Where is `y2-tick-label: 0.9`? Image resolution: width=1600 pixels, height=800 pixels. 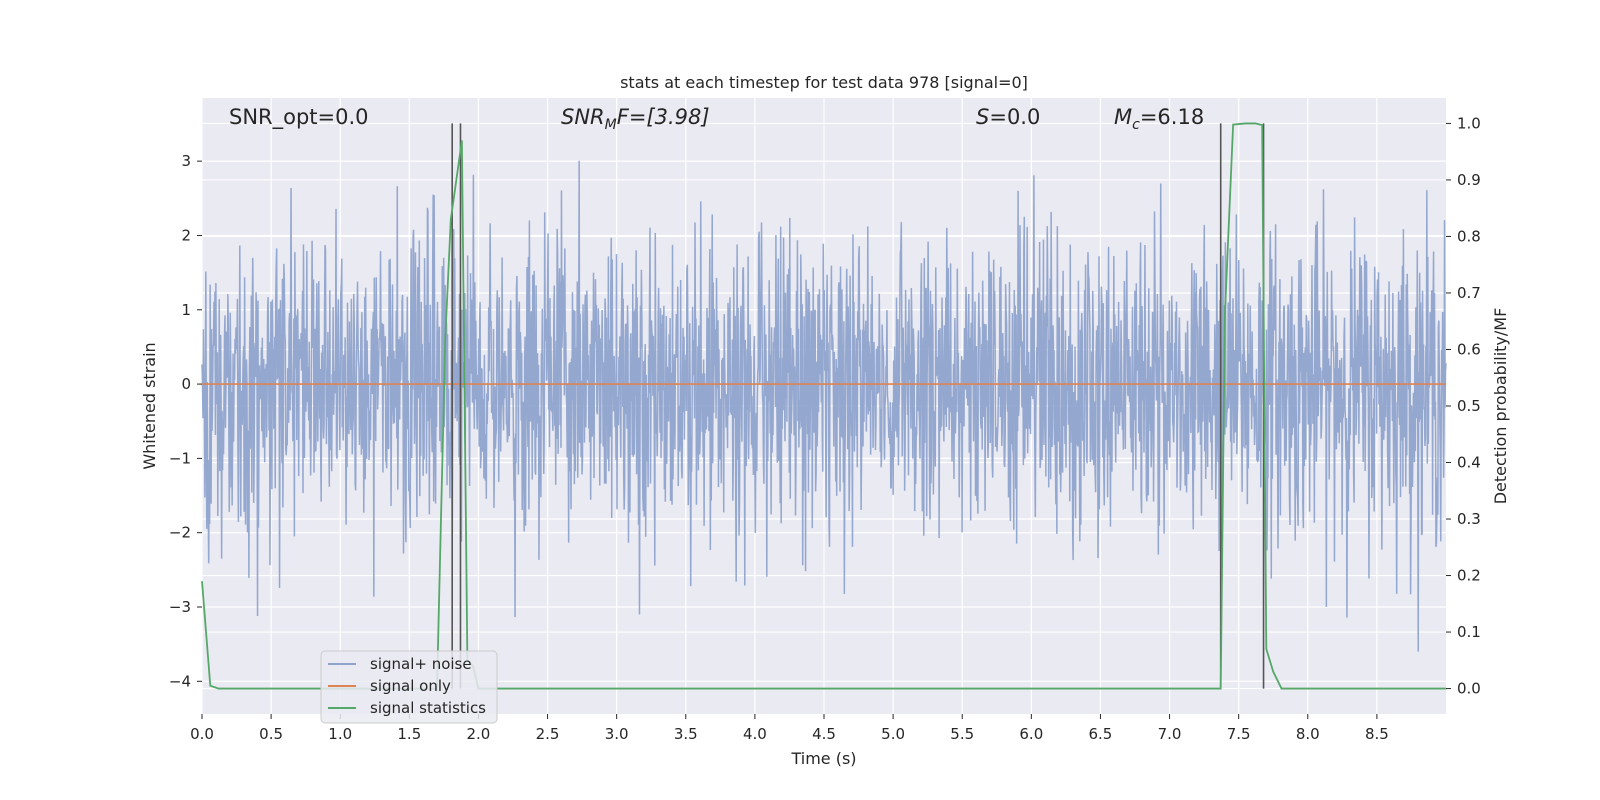 y2-tick-label: 0.9 is located at coordinates (1469, 180).